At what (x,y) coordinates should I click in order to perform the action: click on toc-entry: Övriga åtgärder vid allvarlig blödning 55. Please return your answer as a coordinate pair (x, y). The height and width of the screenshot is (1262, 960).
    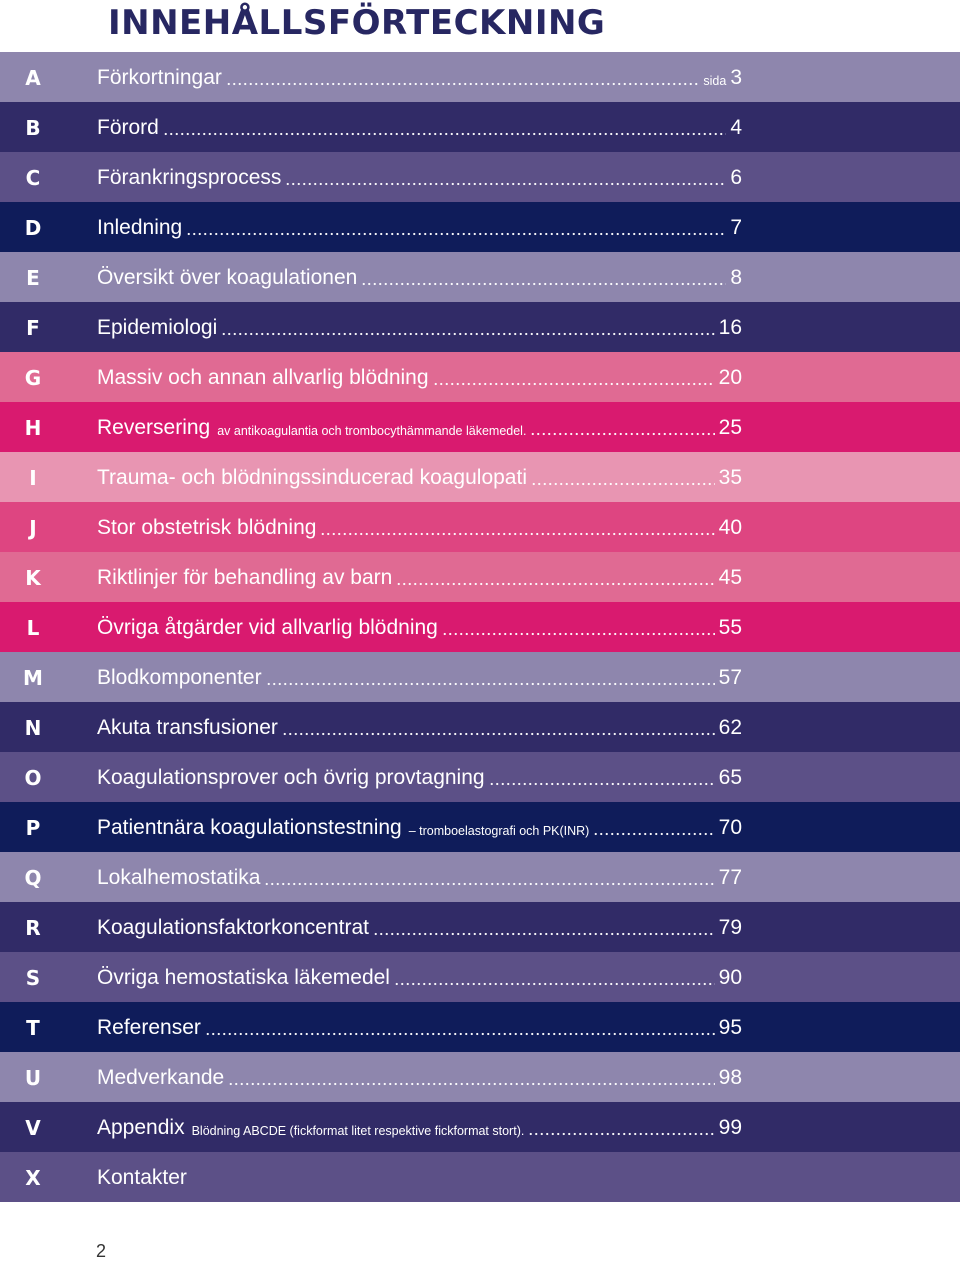
    Looking at the image, I should click on (419, 627).